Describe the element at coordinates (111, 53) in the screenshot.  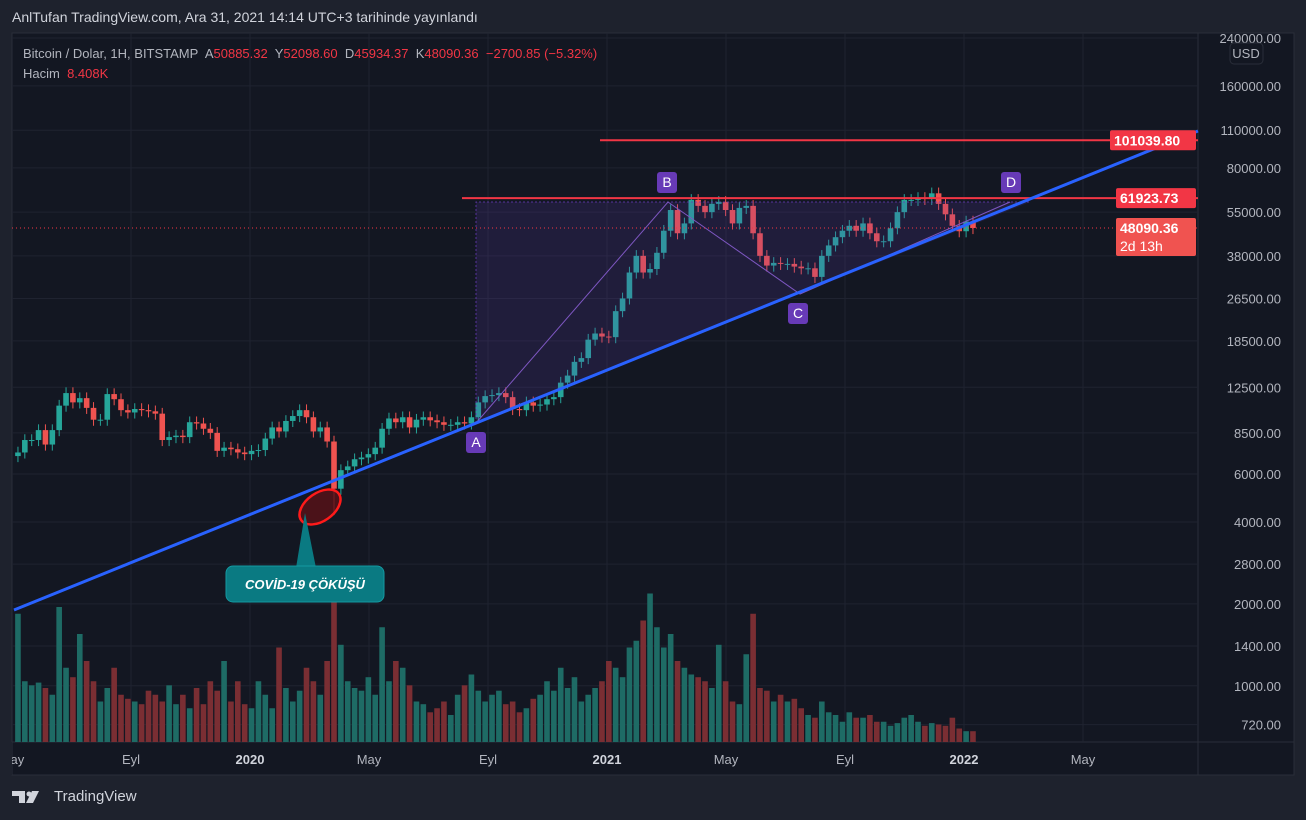
I see `symbol-label: Bitcoin / Dolar, 1H, BITSTAMP` at that location.